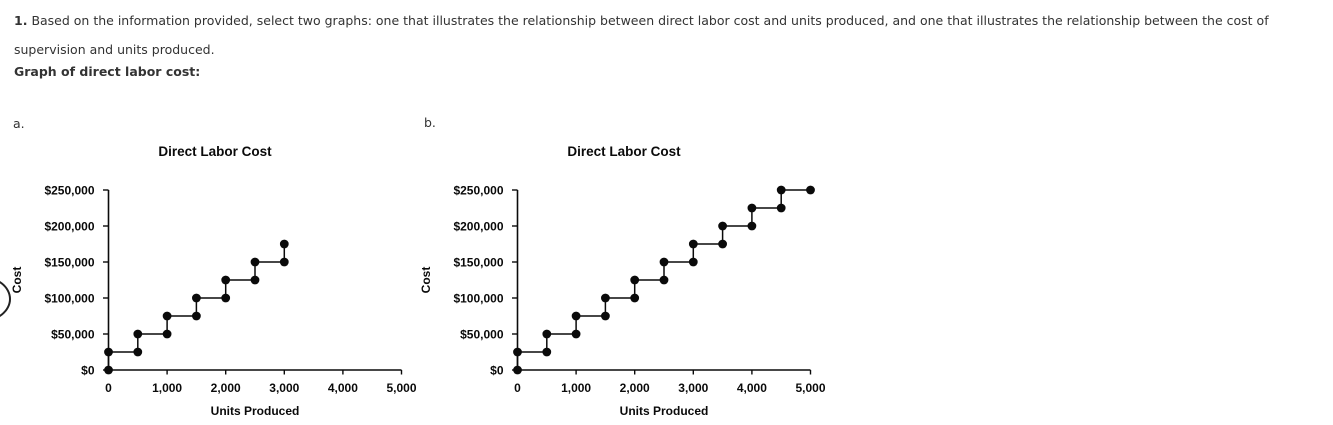 This screenshot has height=425, width=1333. What do you see at coordinates (430, 122) in the screenshot?
I see `option-label-b: b.` at bounding box center [430, 122].